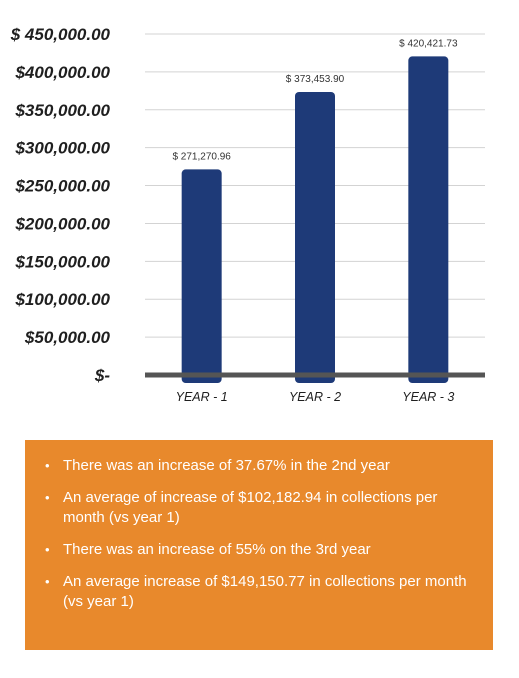 The image size is (519, 678). I want to click on x-axis-ticks: YEAR - 1 YEAR - 2 YEAR - 3, so click(315, 397).